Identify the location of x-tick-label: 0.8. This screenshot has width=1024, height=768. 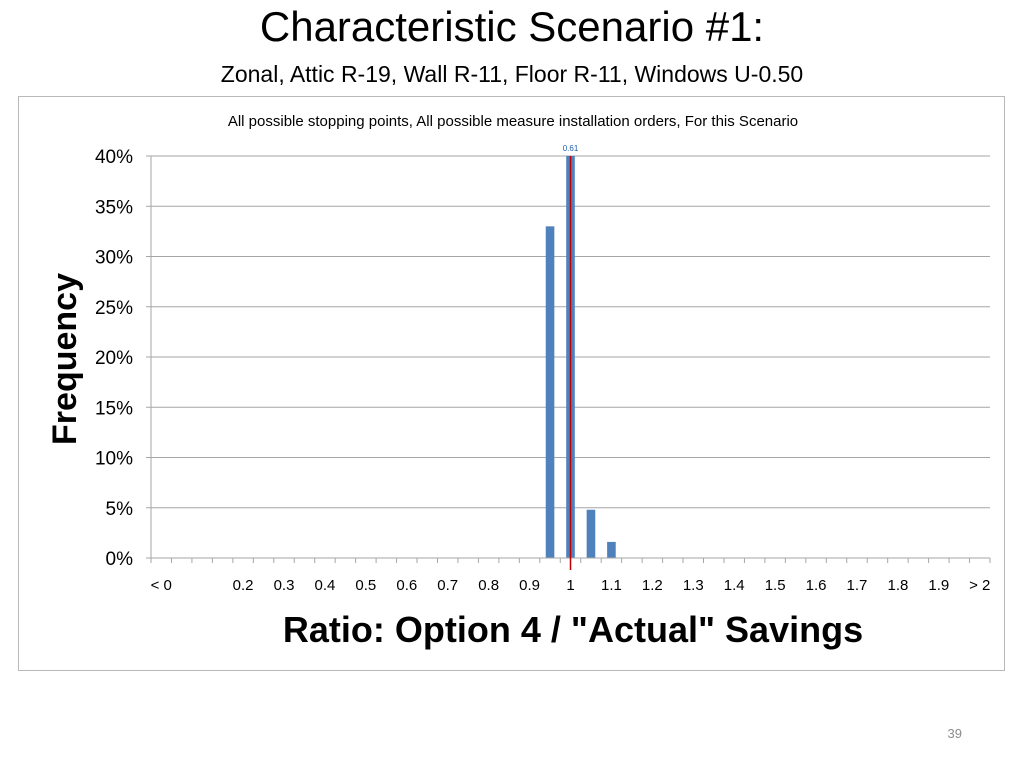
(488, 585).